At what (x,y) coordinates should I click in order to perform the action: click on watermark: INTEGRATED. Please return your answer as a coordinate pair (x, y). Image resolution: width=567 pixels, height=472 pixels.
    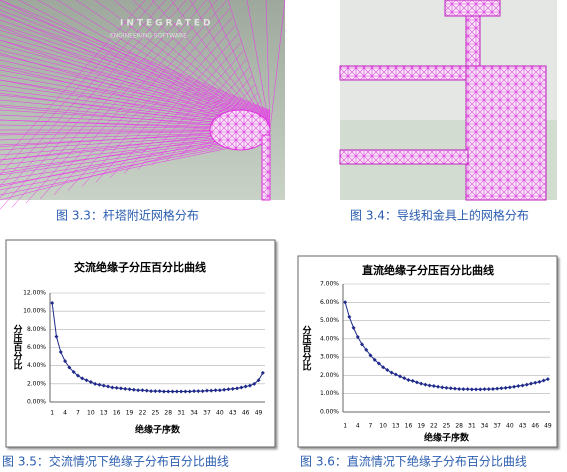
    Looking at the image, I should click on (167, 24).